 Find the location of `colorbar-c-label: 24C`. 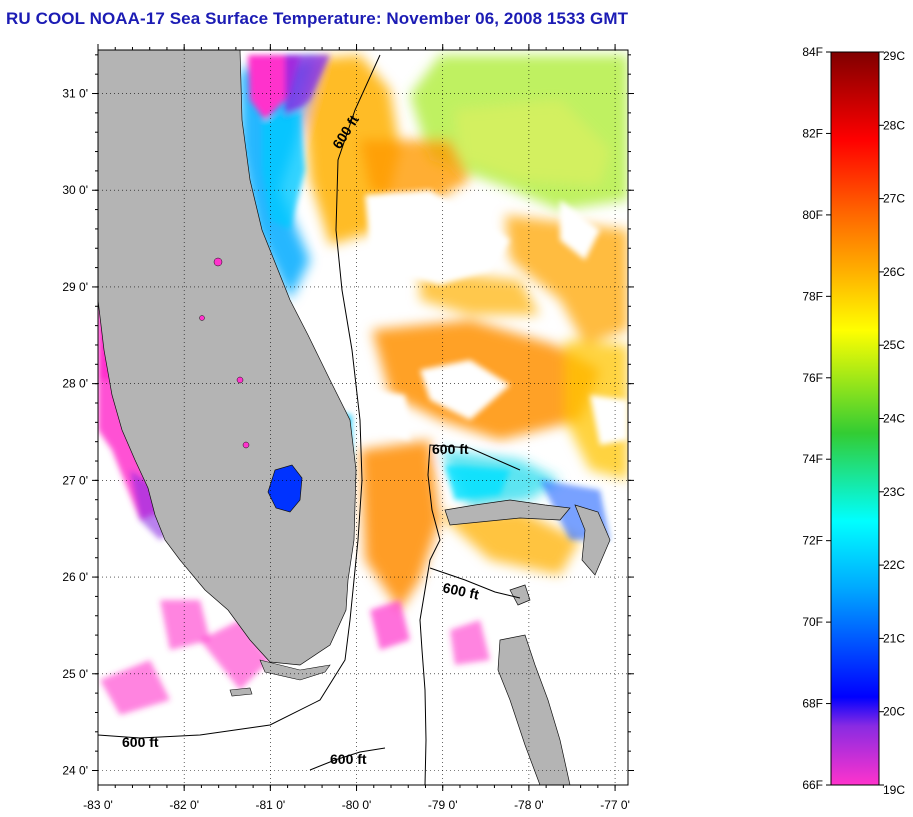

colorbar-c-label: 24C is located at coordinates (894, 419).